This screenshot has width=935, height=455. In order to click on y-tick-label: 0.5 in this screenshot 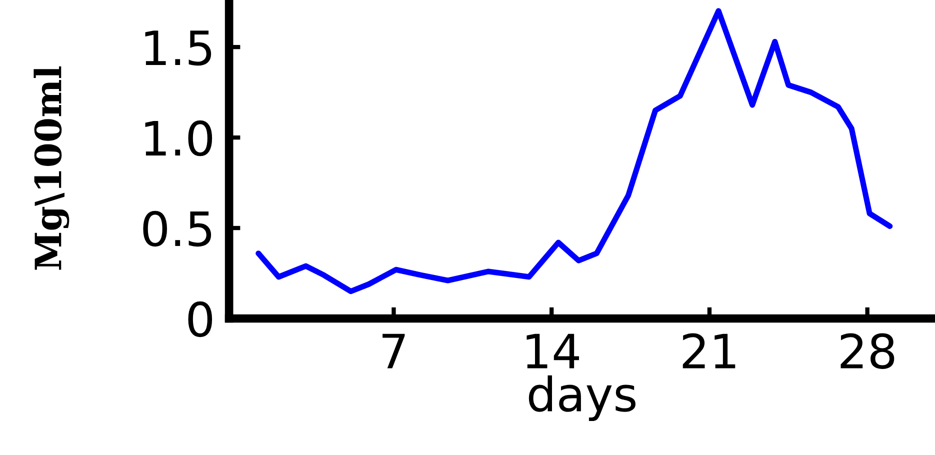, I will do `click(177, 228)`.